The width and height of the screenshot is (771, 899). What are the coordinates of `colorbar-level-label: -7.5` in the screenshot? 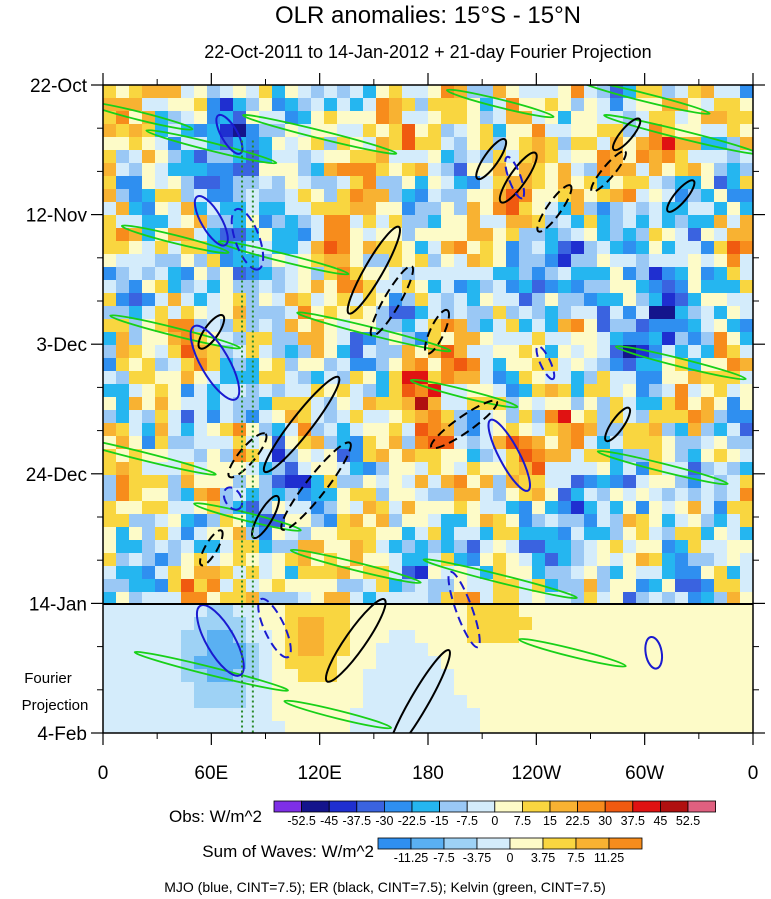 It's located at (444, 858).